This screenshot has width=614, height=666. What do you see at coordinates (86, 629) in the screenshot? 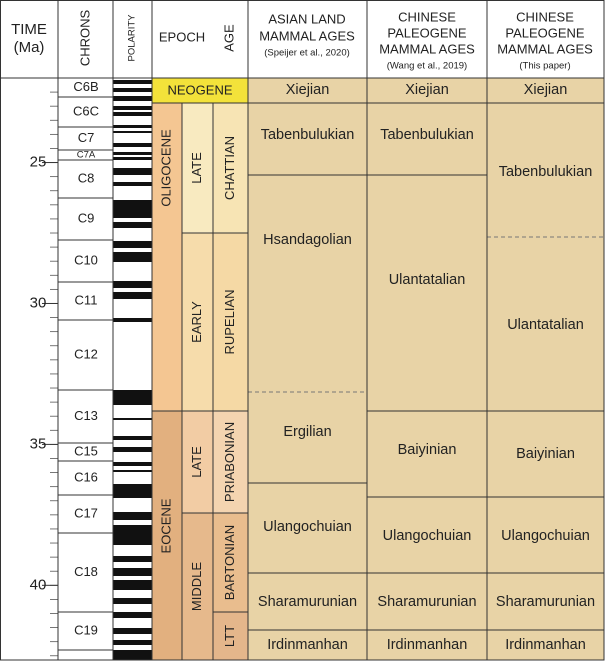
I see `chron: C19` at bounding box center [86, 629].